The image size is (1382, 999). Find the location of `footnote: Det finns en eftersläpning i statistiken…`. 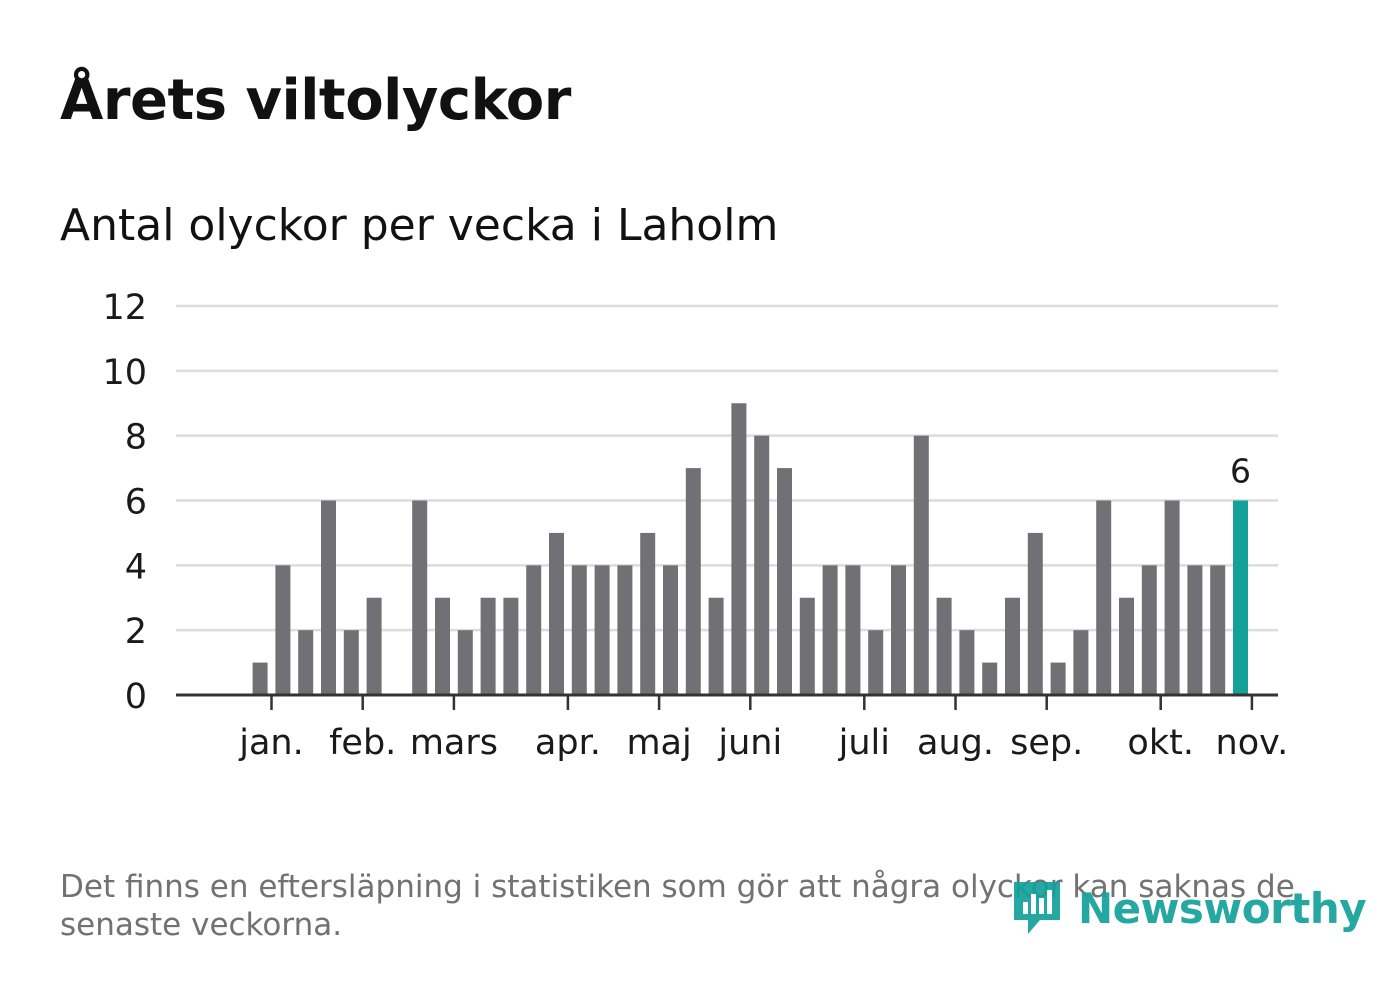

footnote: Det finns en eftersläpning i statistiken… is located at coordinates (677, 906).